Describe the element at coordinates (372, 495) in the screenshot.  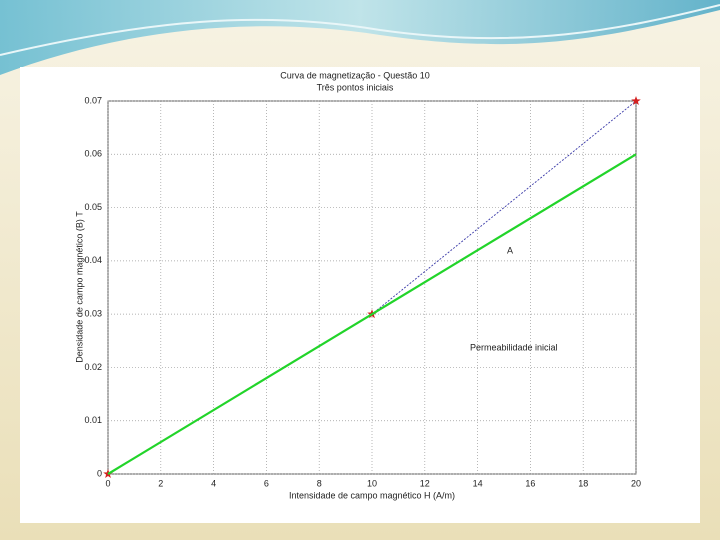
I see `x-axis-label: Intensidade de campo magnético H (A/m)` at that location.